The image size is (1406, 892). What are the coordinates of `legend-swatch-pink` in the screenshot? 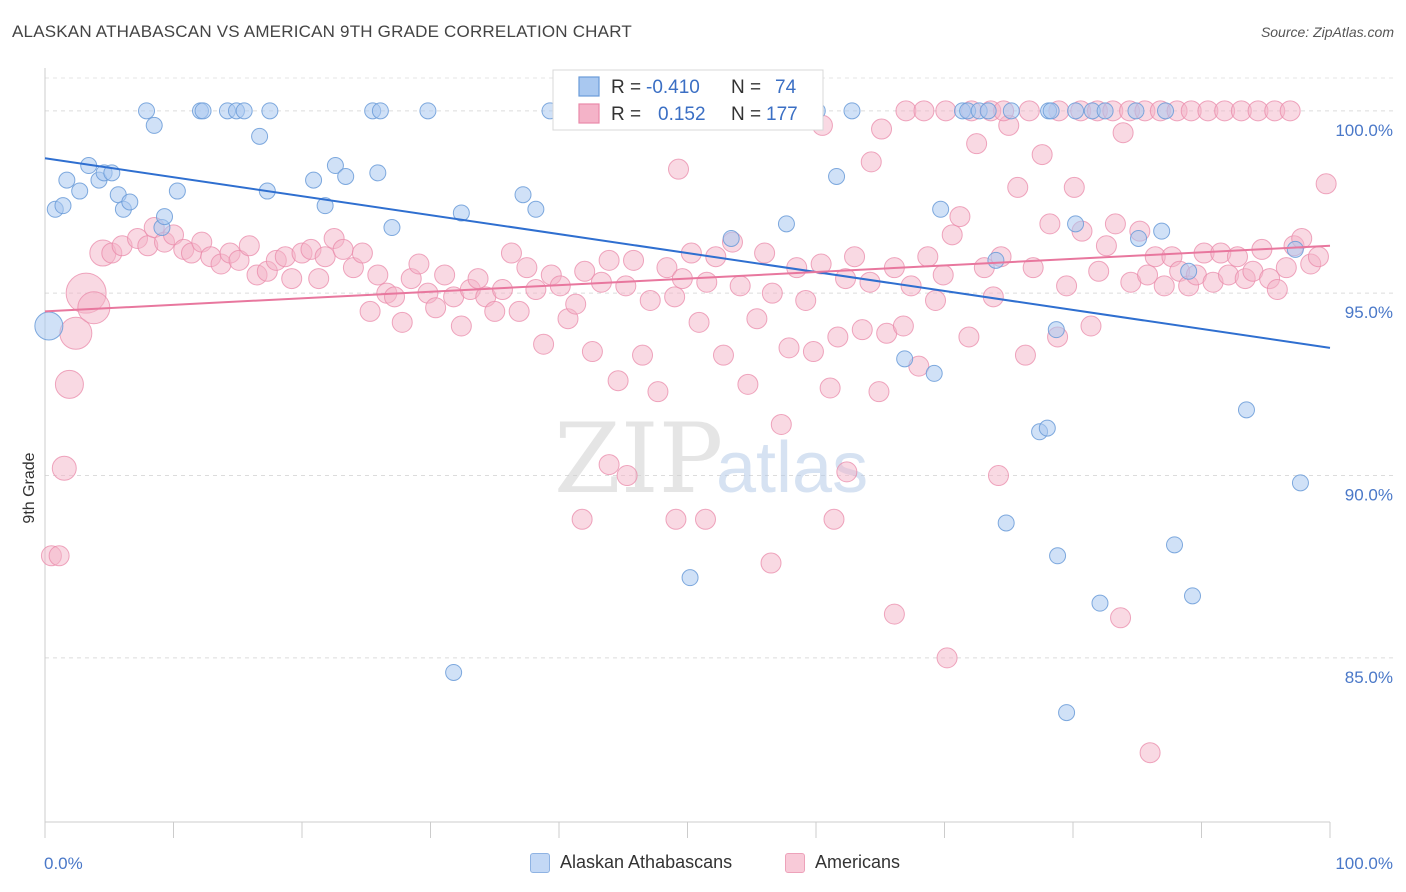 It's located at (589, 113).